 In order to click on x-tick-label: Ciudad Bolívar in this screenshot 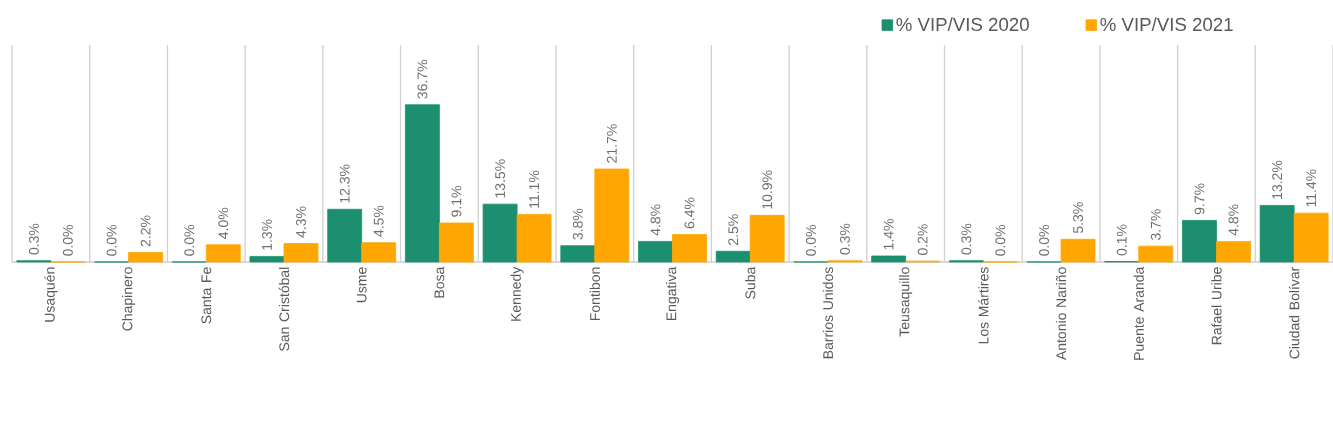, I will do `click(1294, 312)`.